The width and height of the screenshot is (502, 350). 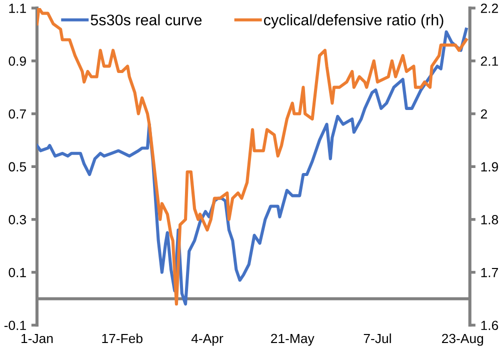 What do you see at coordinates (17, 167) in the screenshot?
I see `y-tick-label: 0.5` at bounding box center [17, 167].